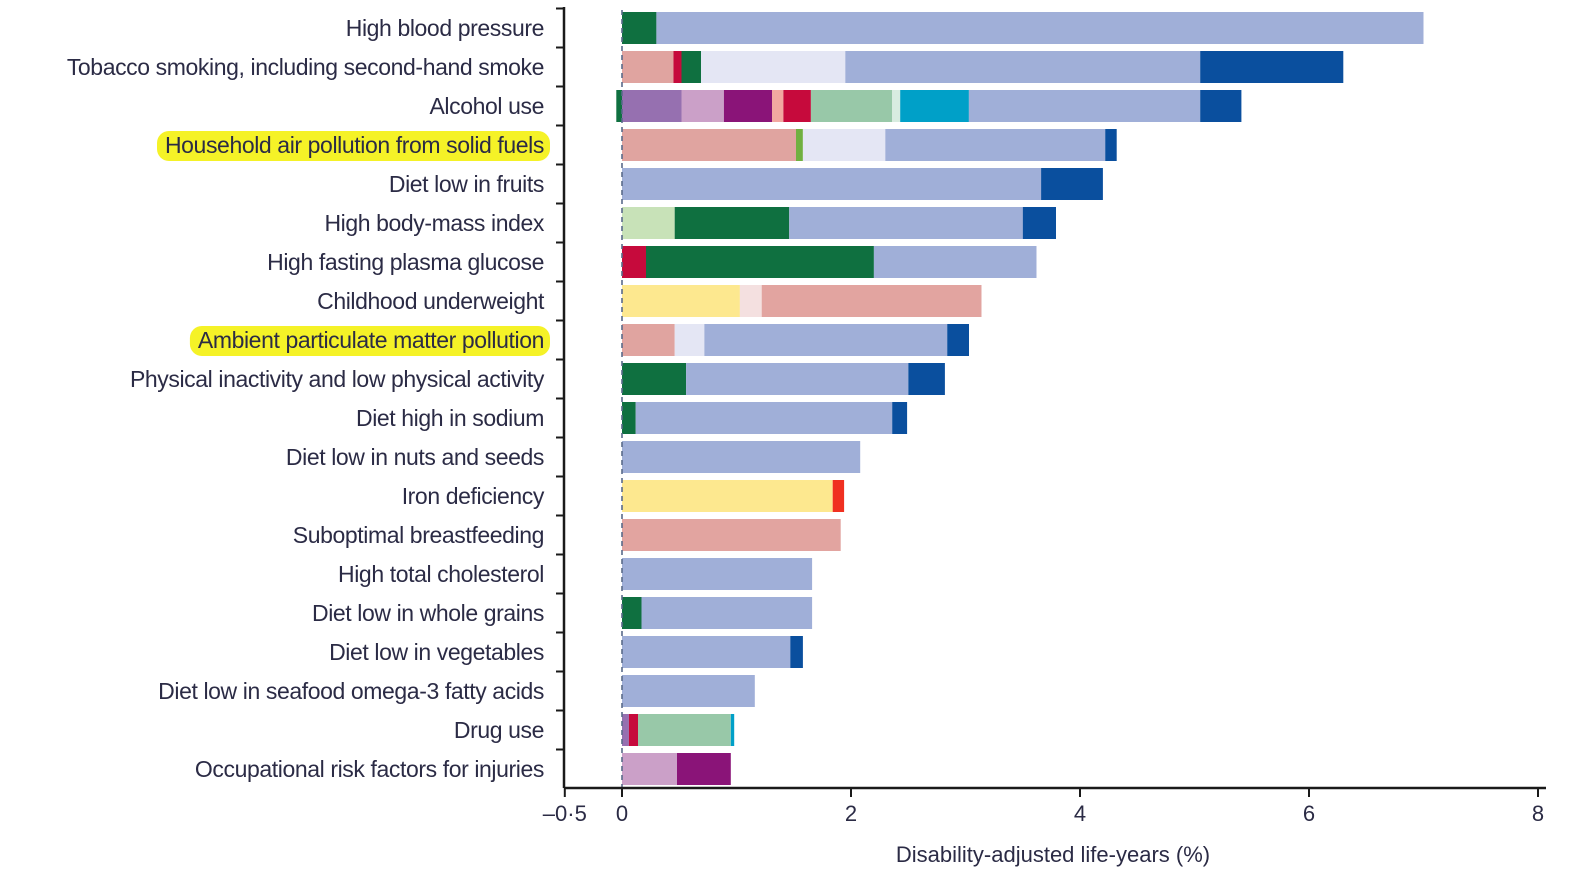 The height and width of the screenshot is (890, 1596). I want to click on category-label-high-fasting-plasma-glucose: High fasting plasma glucose, so click(405, 262).